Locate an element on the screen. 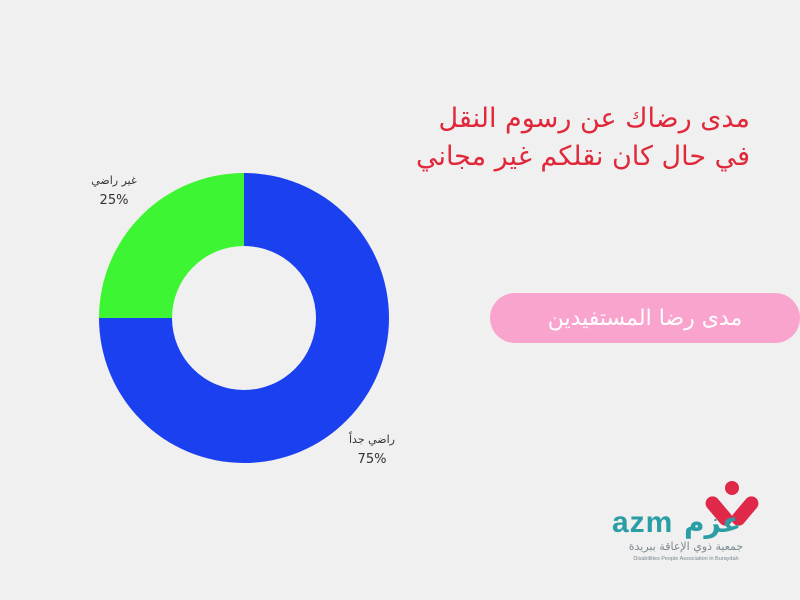 Image resolution: width=800 pixels, height=600 pixels. logo-arabic-text: عزم is located at coordinates (713, 522).